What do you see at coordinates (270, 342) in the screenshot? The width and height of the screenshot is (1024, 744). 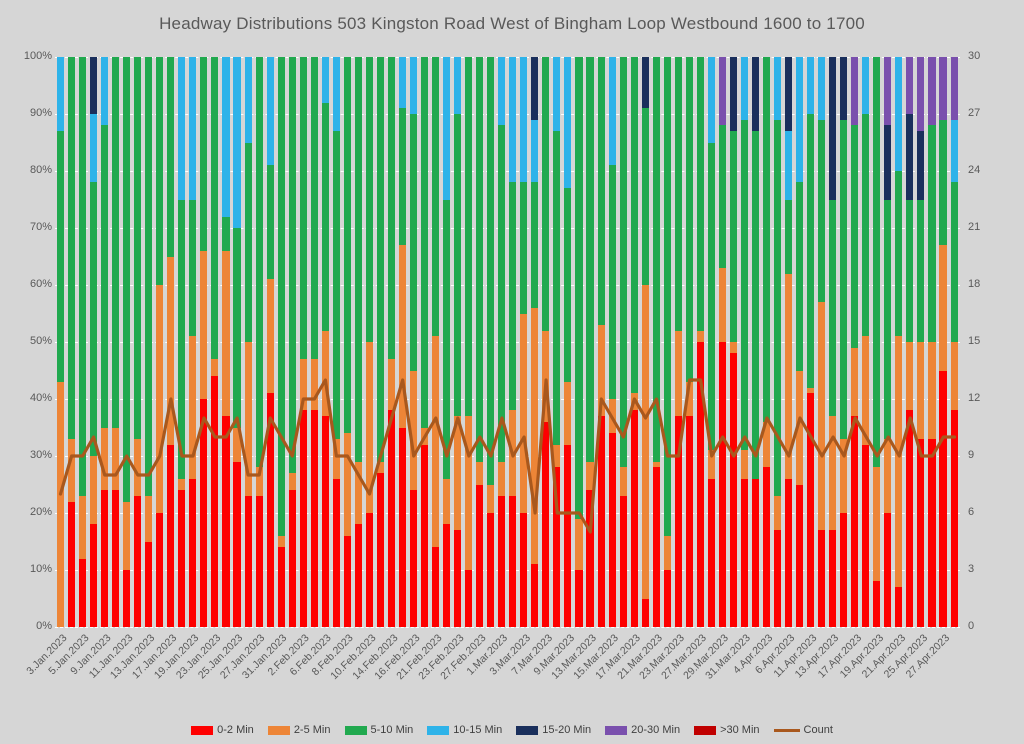 I see `stacked-bar-30.Jan.2023` at bounding box center [270, 342].